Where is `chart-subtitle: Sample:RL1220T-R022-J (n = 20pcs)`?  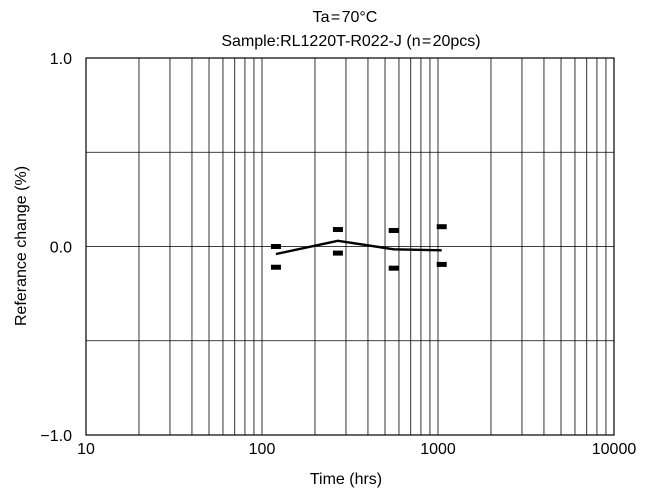
chart-subtitle: Sample:RL1220T-R022-J (n = 20pcs) is located at coordinates (350, 41).